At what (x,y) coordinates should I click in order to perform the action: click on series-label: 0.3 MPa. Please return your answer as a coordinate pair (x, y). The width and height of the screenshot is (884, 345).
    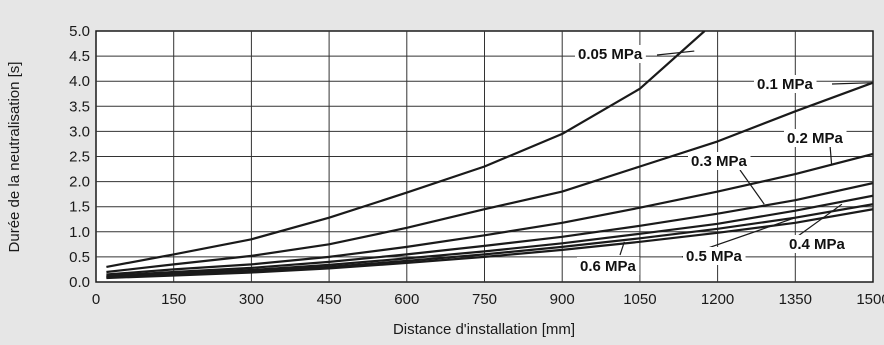
    Looking at the image, I should click on (719, 161).